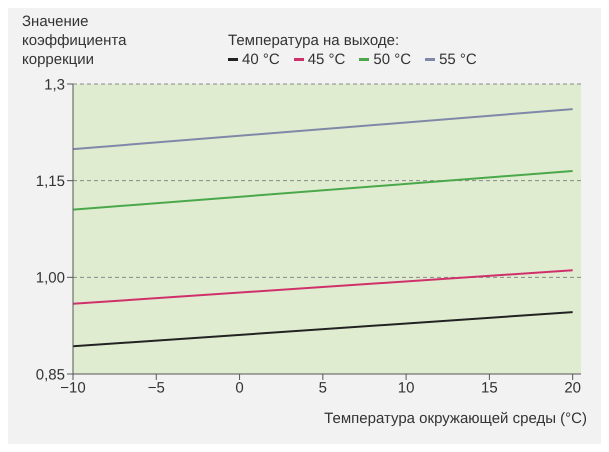  Describe the element at coordinates (314, 40) in the screenshot. I see `legend-title: Температура на выходе:` at that location.